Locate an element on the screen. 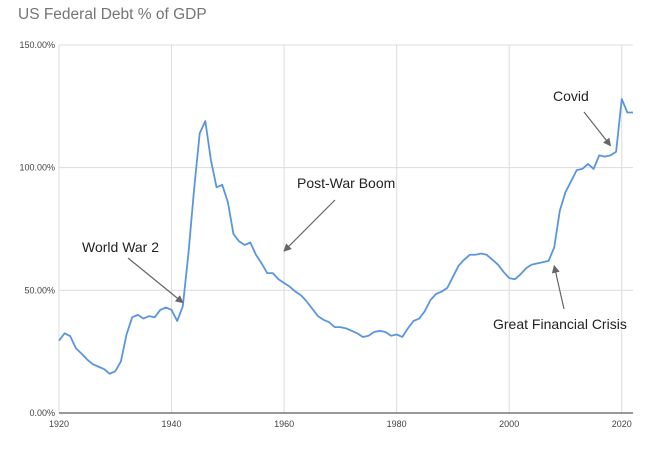 Image resolution: width=656 pixels, height=451 pixels. x-tick-label: 2000 is located at coordinates (509, 424).